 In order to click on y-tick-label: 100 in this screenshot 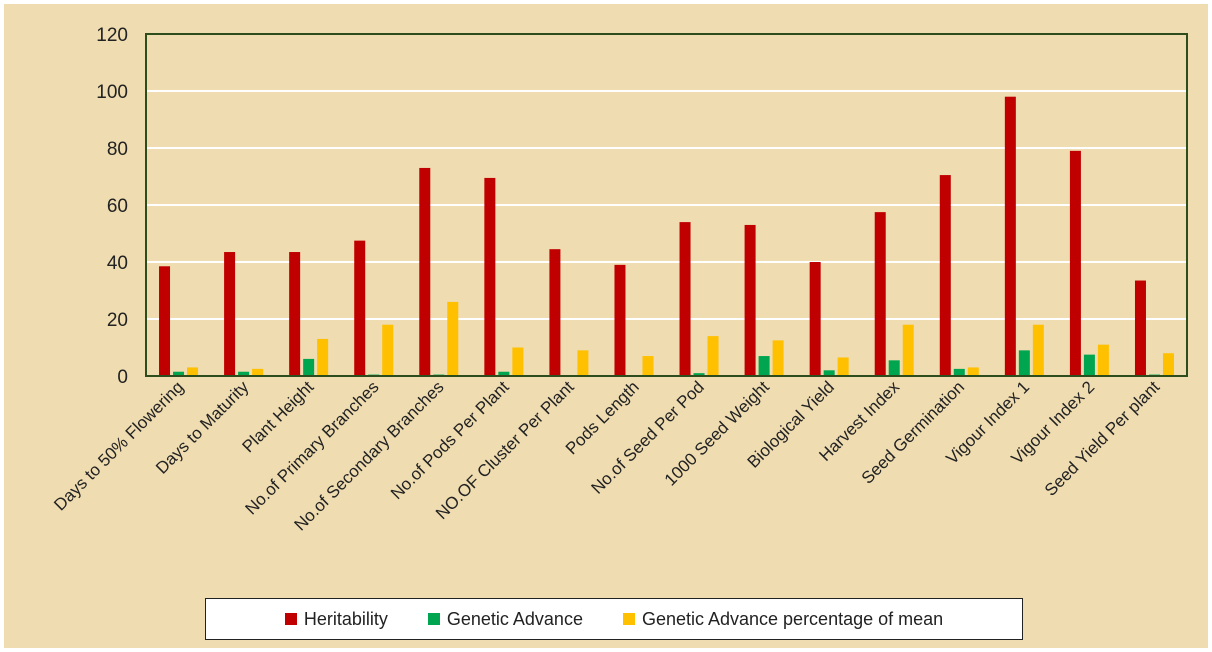, I will do `click(112, 92)`.